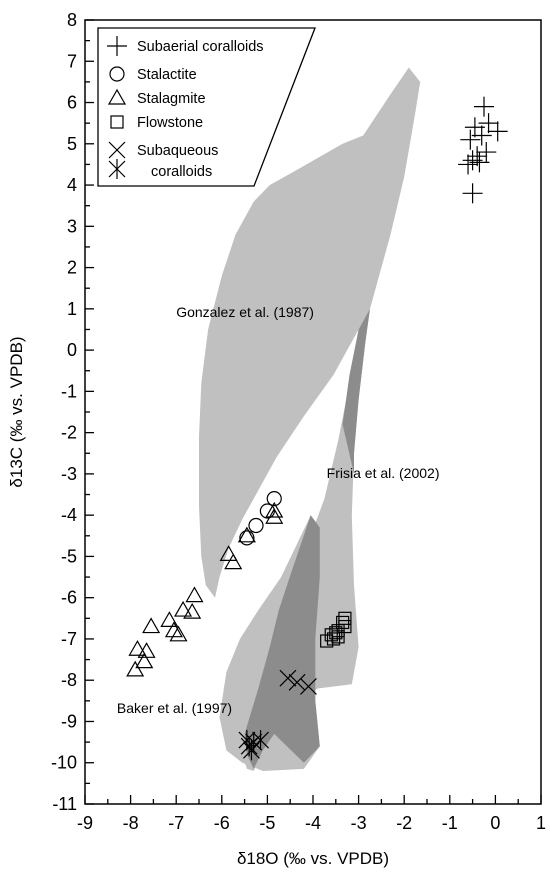 The image size is (550, 874). I want to click on y-tick-label: -10, so click(64, 763).